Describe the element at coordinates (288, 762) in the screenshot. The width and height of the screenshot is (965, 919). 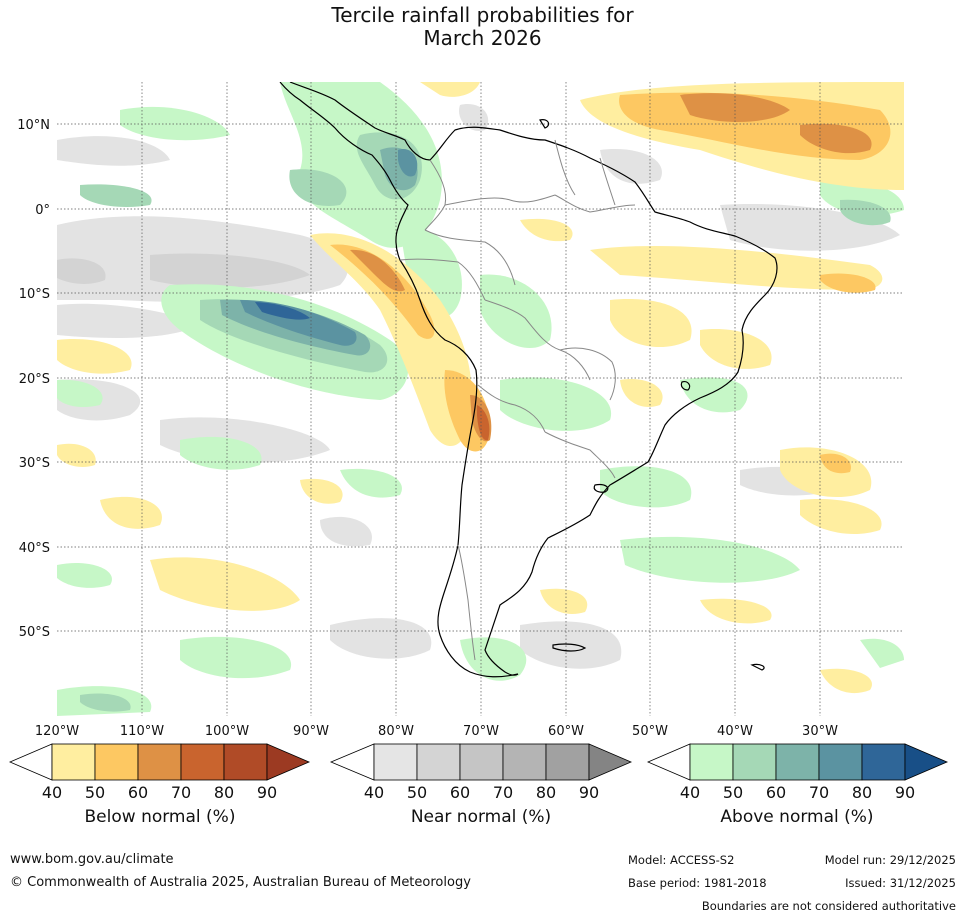
I see `colorbar-below-max-arrow` at that location.